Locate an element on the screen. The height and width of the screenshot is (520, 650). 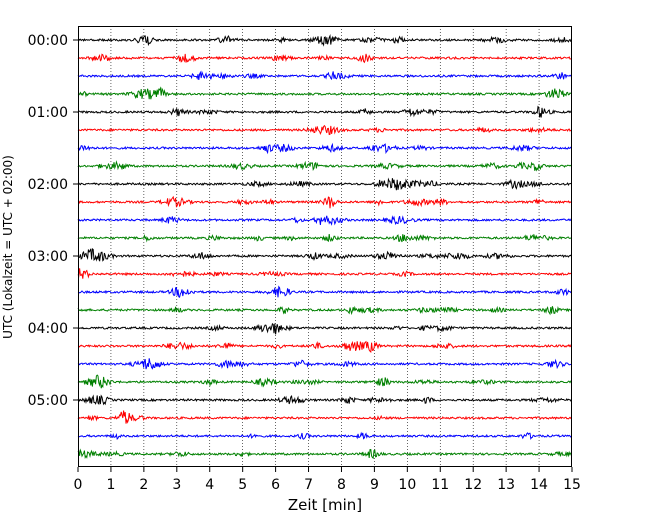
x-tick-label: 15 is located at coordinates (572, 485).